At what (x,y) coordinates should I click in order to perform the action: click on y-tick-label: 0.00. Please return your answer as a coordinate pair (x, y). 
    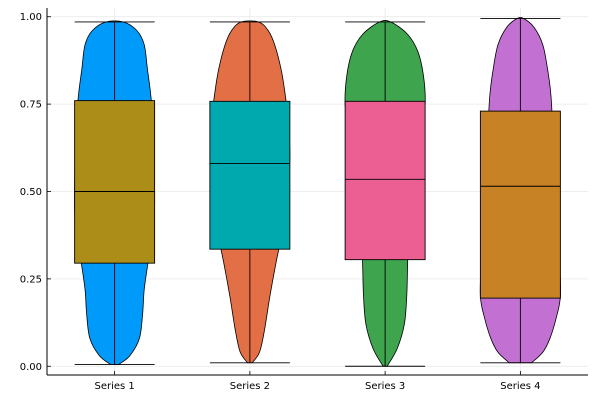
    Looking at the image, I should click on (31, 367).